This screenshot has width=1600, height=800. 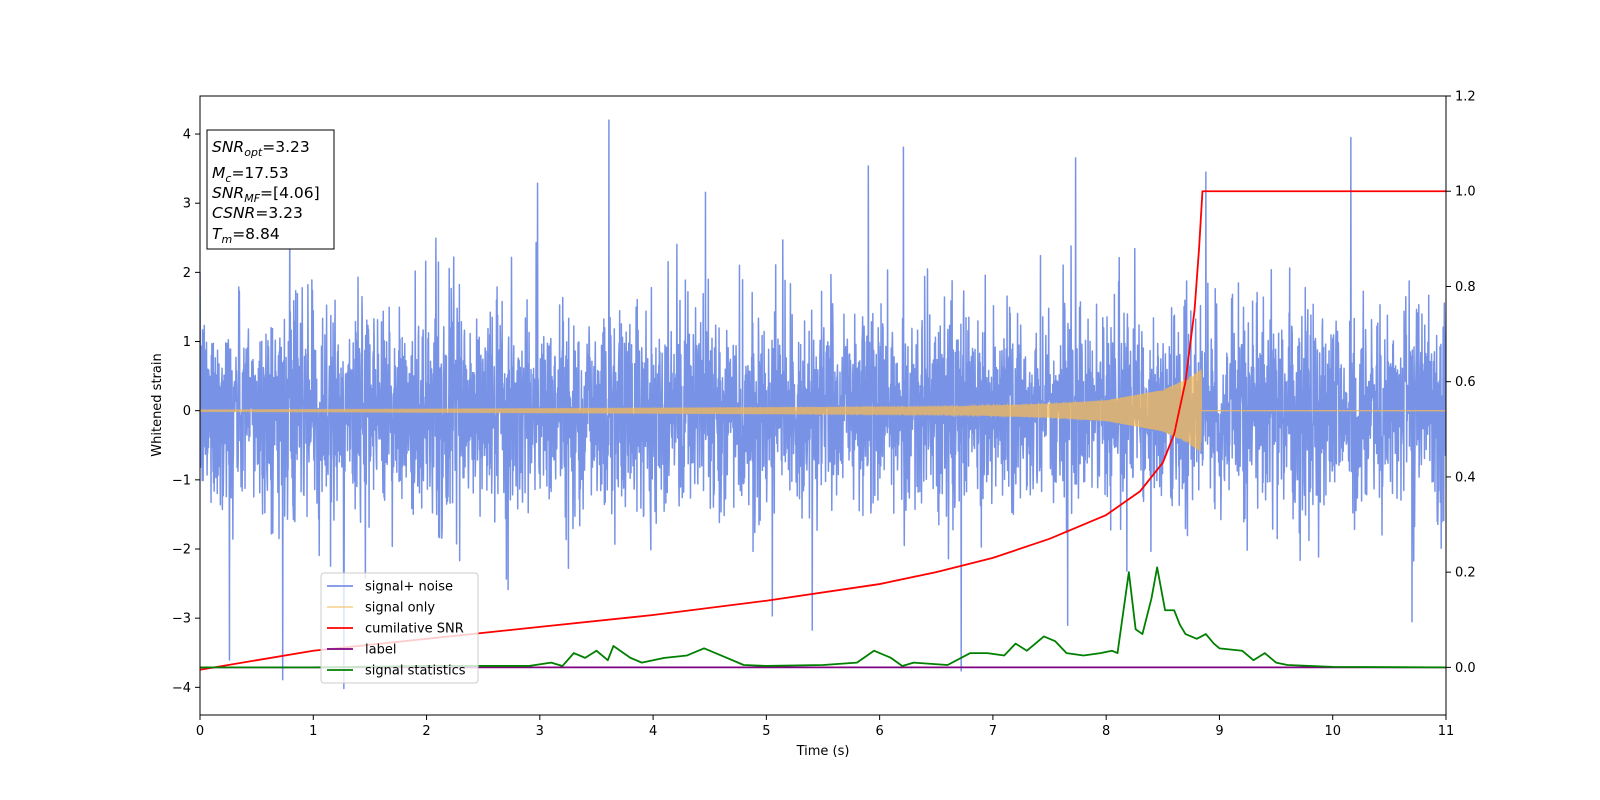 What do you see at coordinates (1106, 731) in the screenshot?
I see `x-tick-label: 8` at bounding box center [1106, 731].